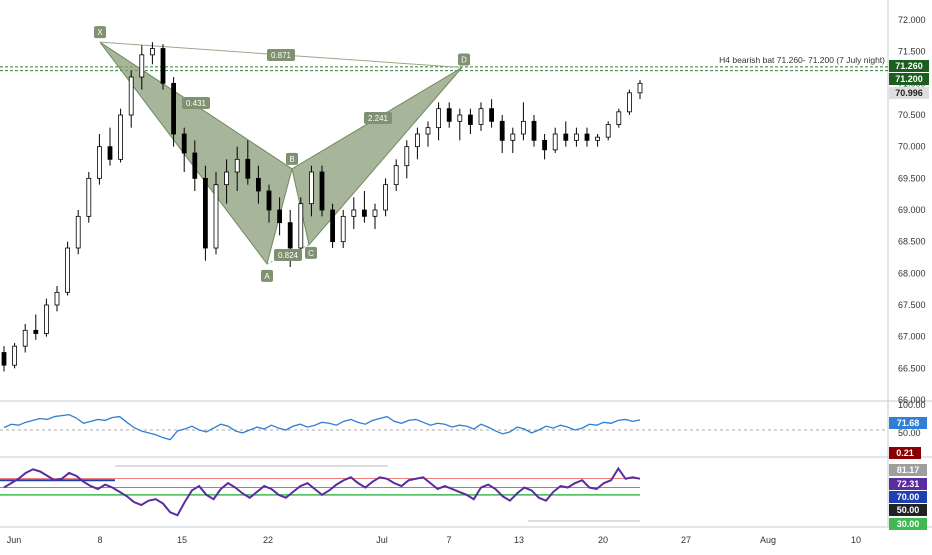 This screenshot has height=555, width=932. What do you see at coordinates (912, 400) in the screenshot?
I see `price-tick-label: 66.000` at bounding box center [912, 400].